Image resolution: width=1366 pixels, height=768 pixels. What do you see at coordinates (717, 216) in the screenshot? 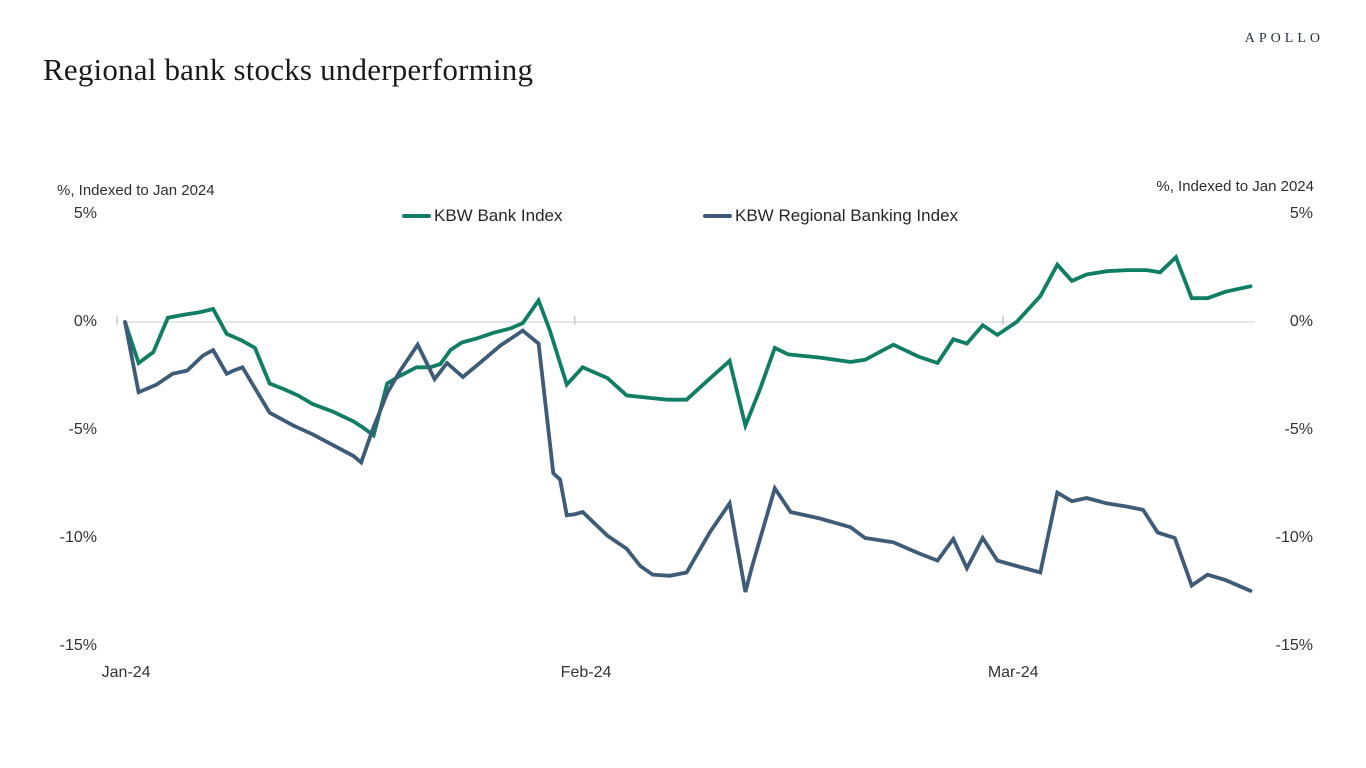
I see `legend-swatch-kbw-regional-banking-index` at bounding box center [717, 216].